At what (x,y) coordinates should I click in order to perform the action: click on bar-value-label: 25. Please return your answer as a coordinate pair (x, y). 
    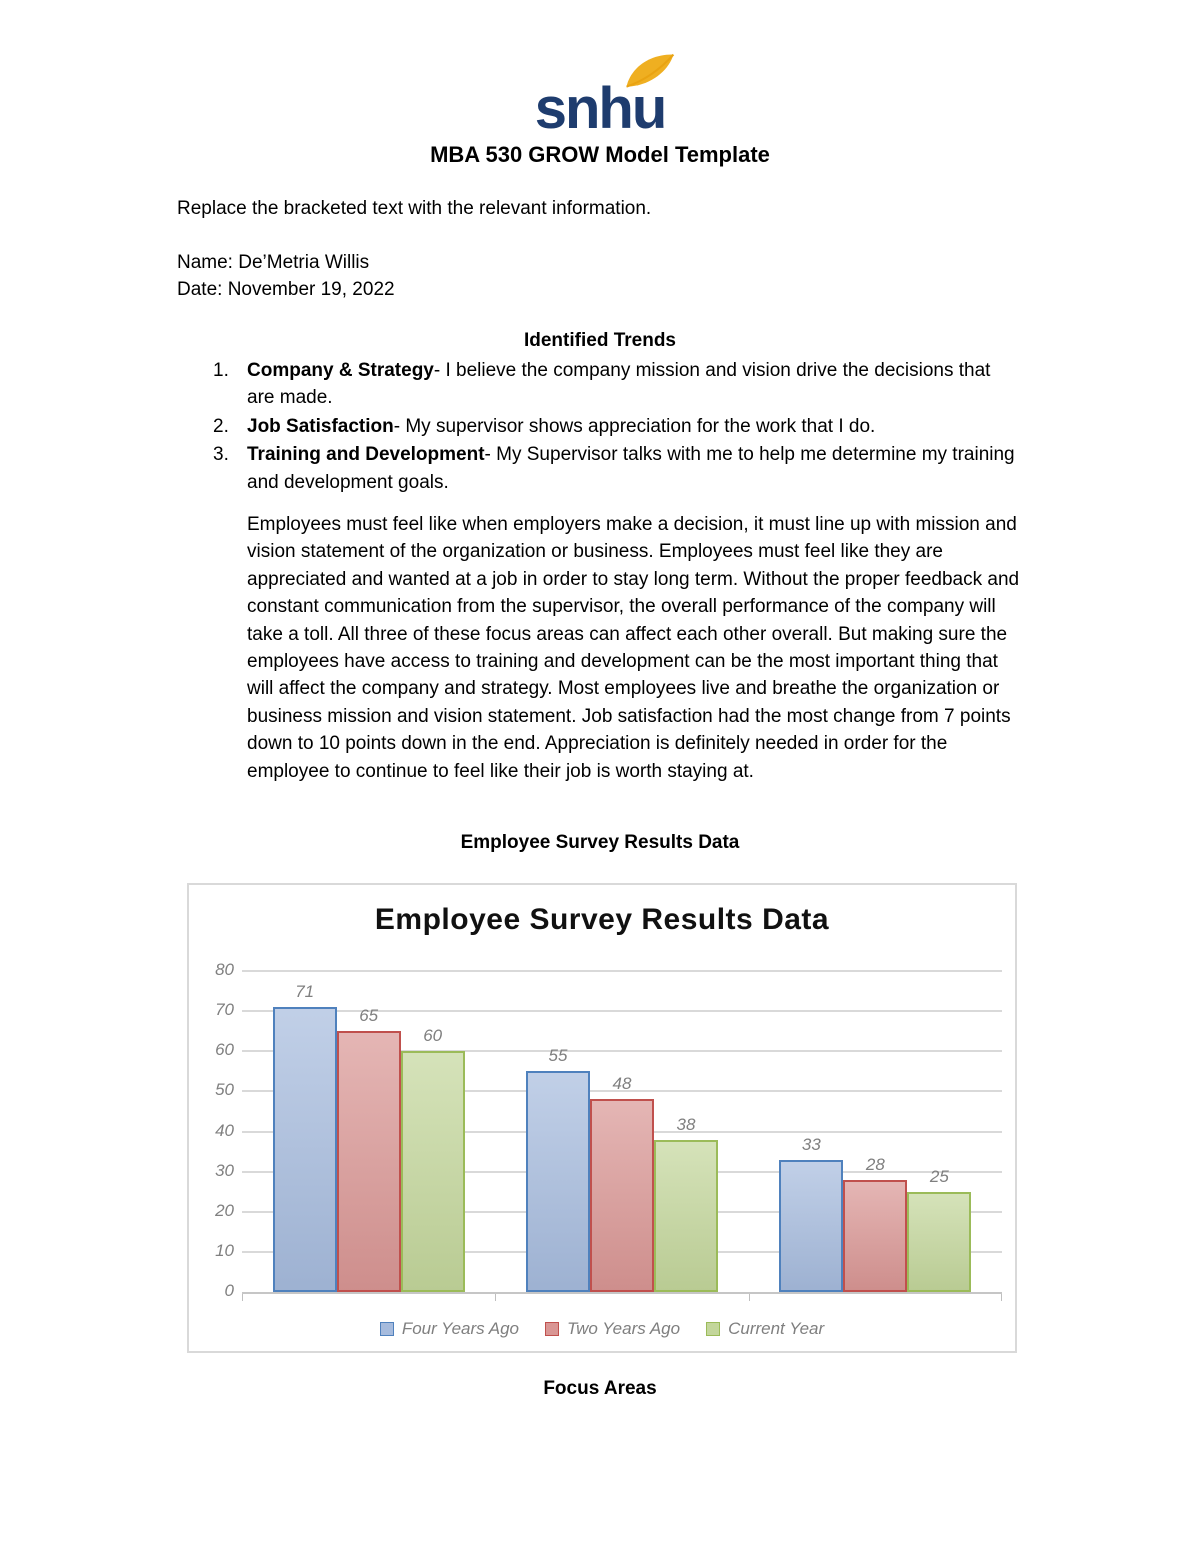
    Looking at the image, I should click on (939, 1176).